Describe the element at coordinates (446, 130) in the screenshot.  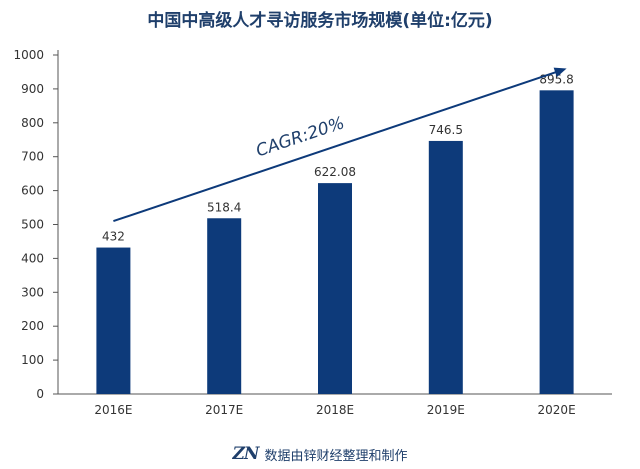
I see `data-label: 746.5` at that location.